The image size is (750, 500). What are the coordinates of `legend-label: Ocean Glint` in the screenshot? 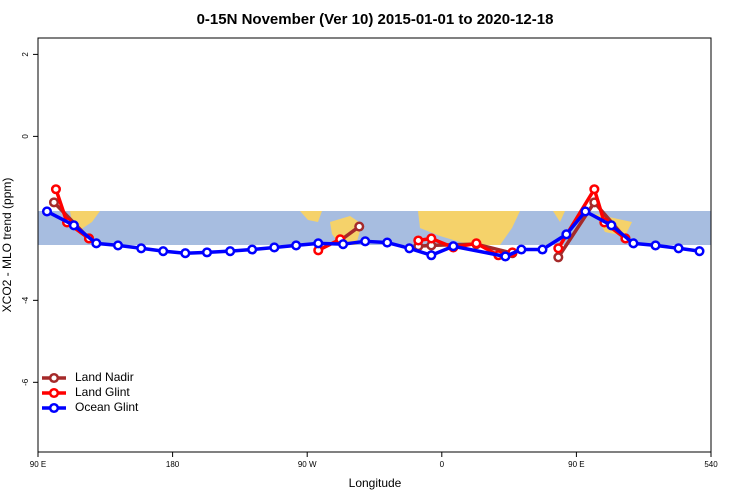 It's located at (107, 407).